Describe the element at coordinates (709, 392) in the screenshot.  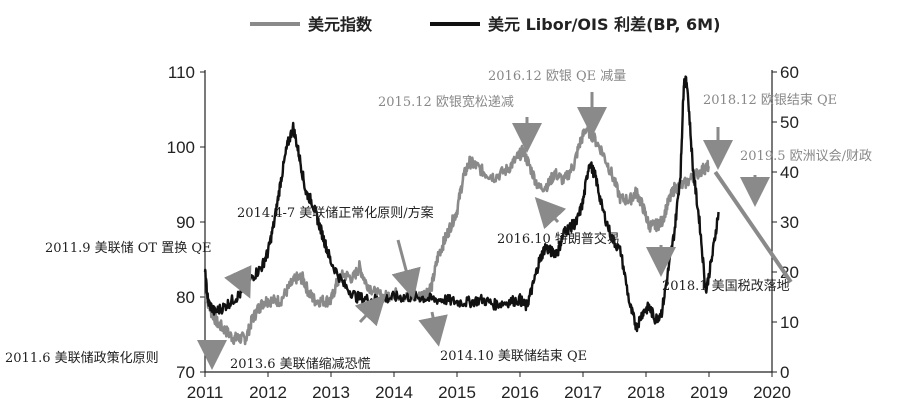
I see `x-tick-label: 2019` at that location.